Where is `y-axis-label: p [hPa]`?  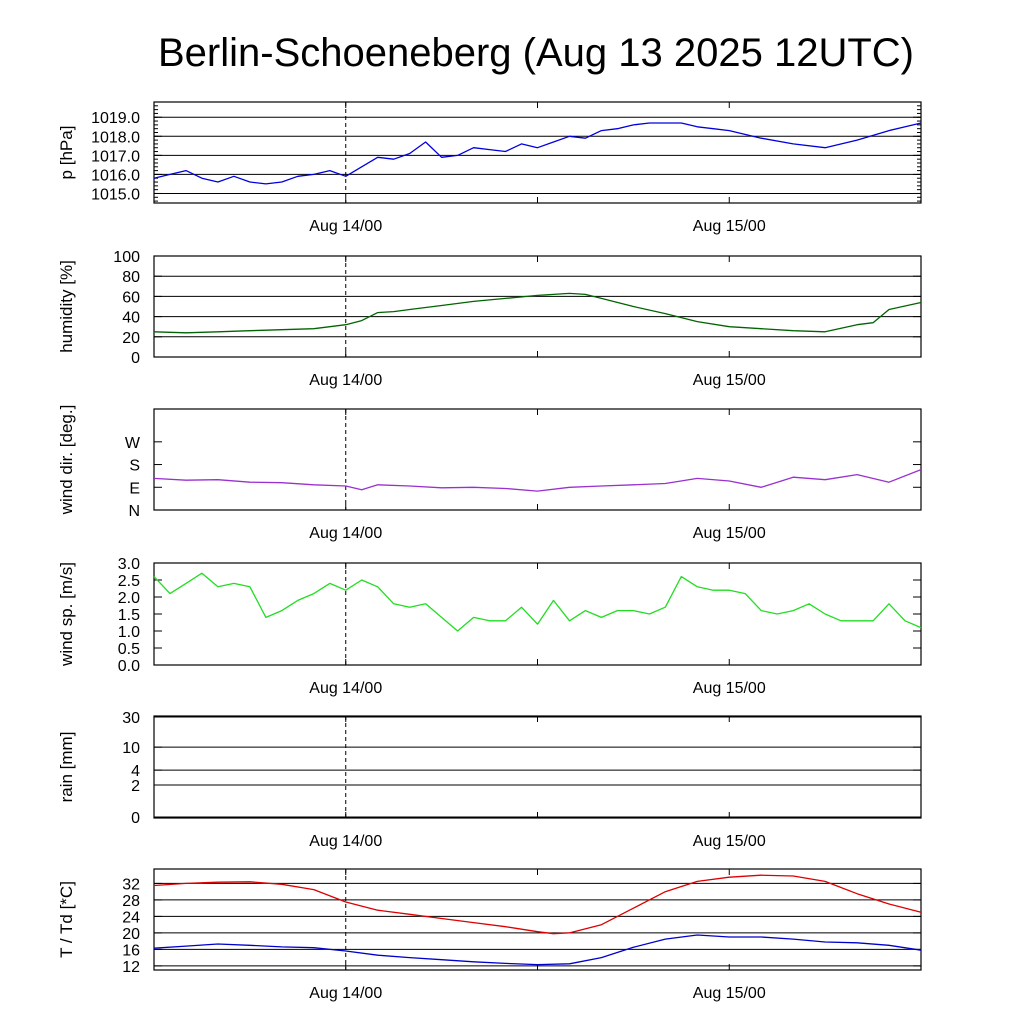
y-axis-label: p [hPa] is located at coordinates (66, 153).